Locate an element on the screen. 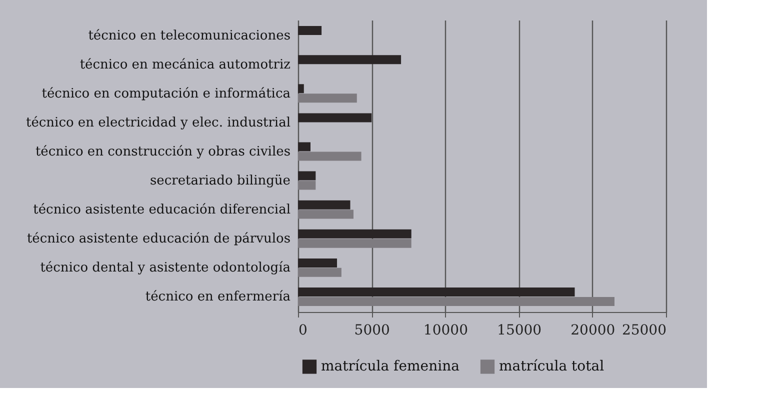  x-tick-label: 10000 is located at coordinates (445, 330).